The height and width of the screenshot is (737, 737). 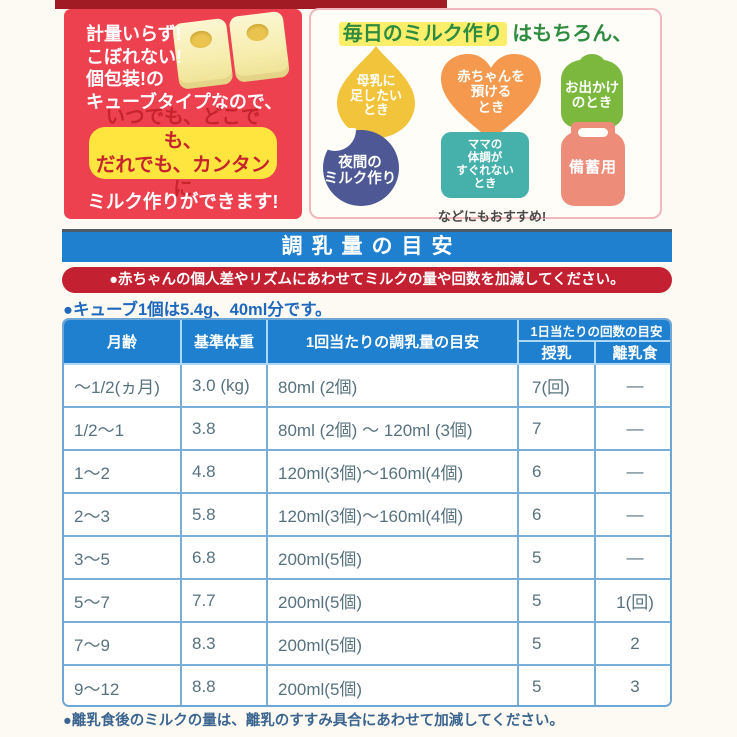 I want to click on cell-amount: 80ml (2個), so click(x=392, y=385).